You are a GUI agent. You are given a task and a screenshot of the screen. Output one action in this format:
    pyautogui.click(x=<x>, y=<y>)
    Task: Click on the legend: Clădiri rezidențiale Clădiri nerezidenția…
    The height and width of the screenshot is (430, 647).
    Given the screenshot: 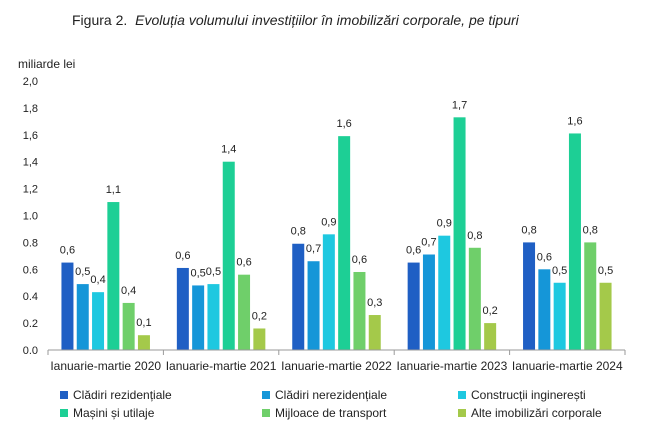 What is the action you would take?
    pyautogui.click(x=331, y=404)
    